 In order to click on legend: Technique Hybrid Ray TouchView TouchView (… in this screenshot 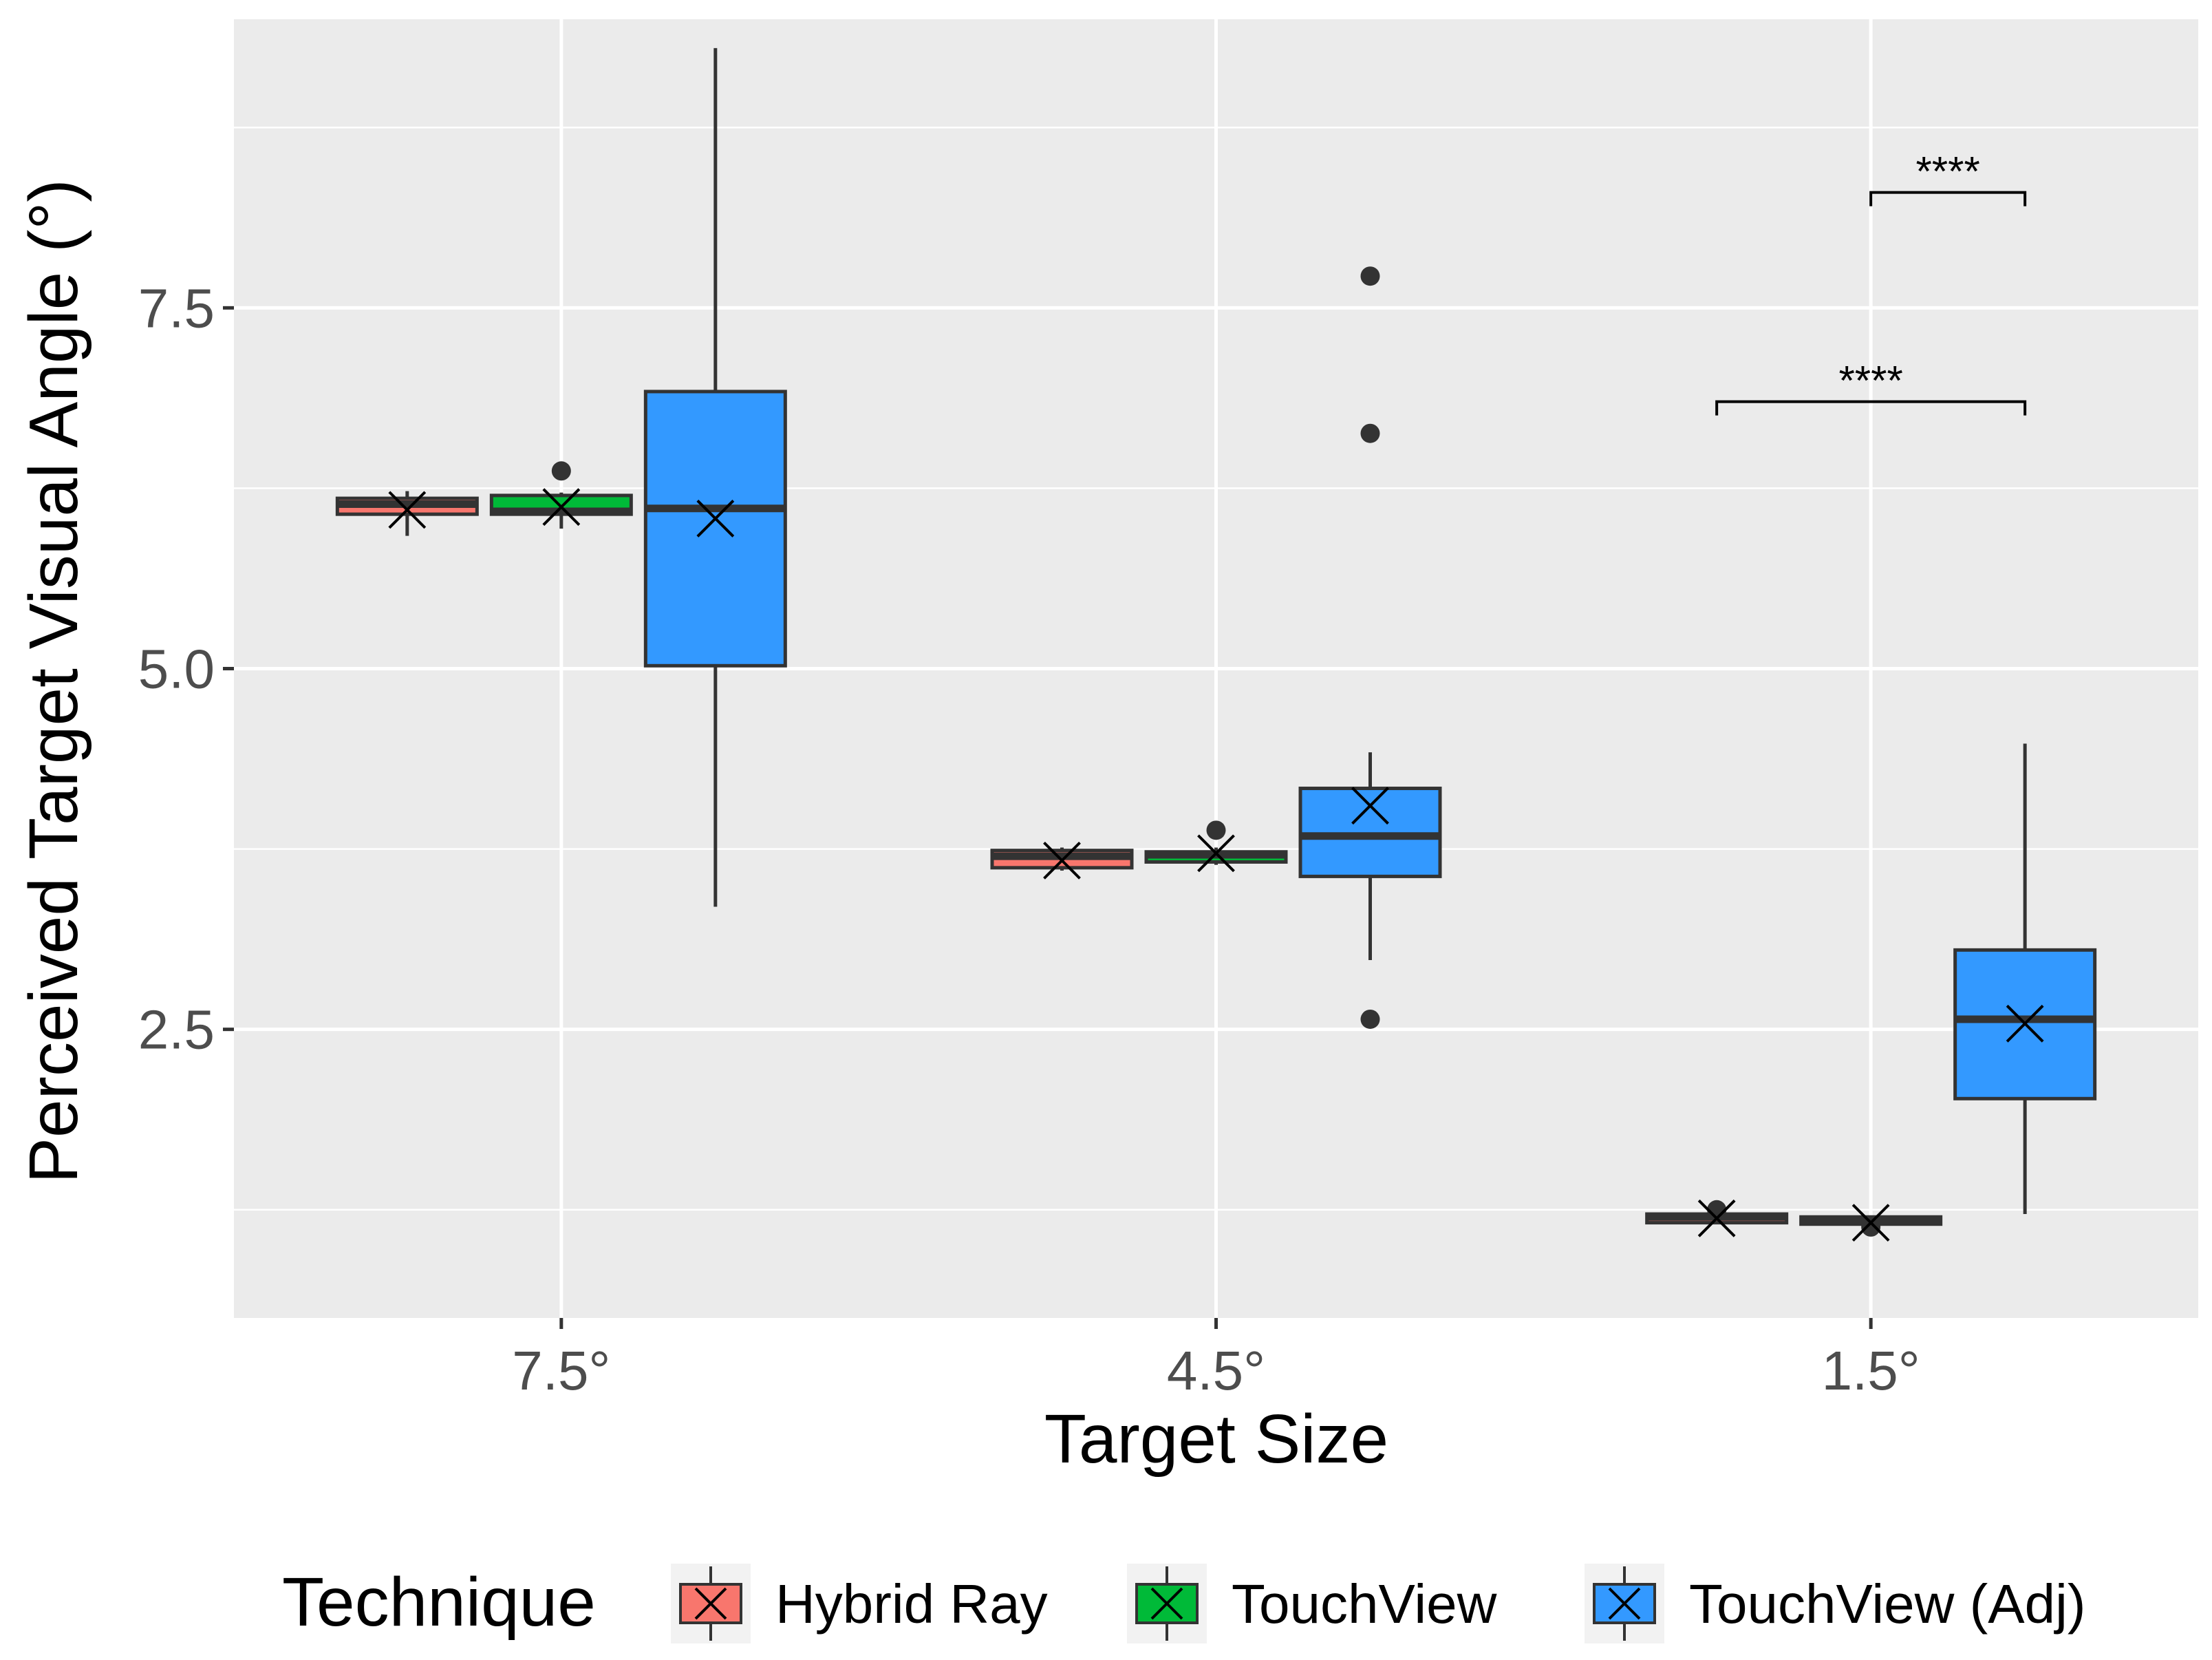, I will do `click(1184, 1603)`.